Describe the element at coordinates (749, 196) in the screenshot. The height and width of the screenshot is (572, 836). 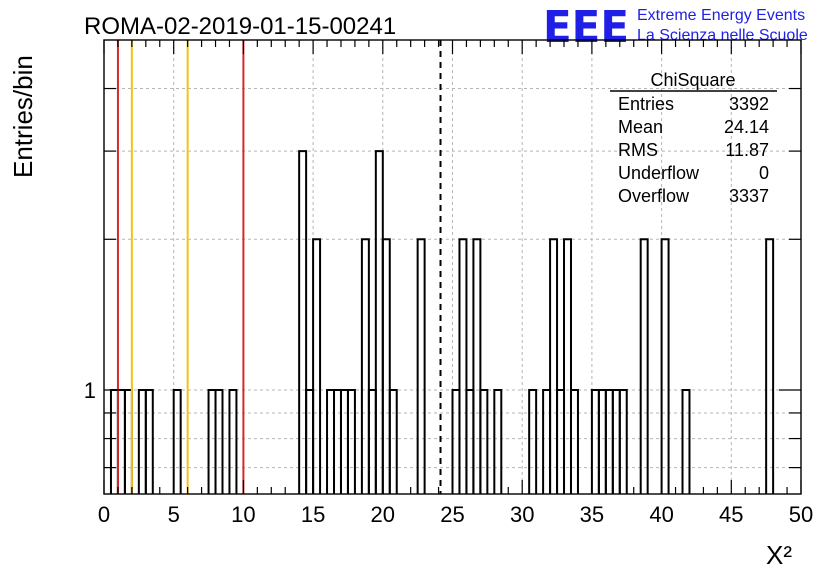
I see `stats-value: 3337` at that location.